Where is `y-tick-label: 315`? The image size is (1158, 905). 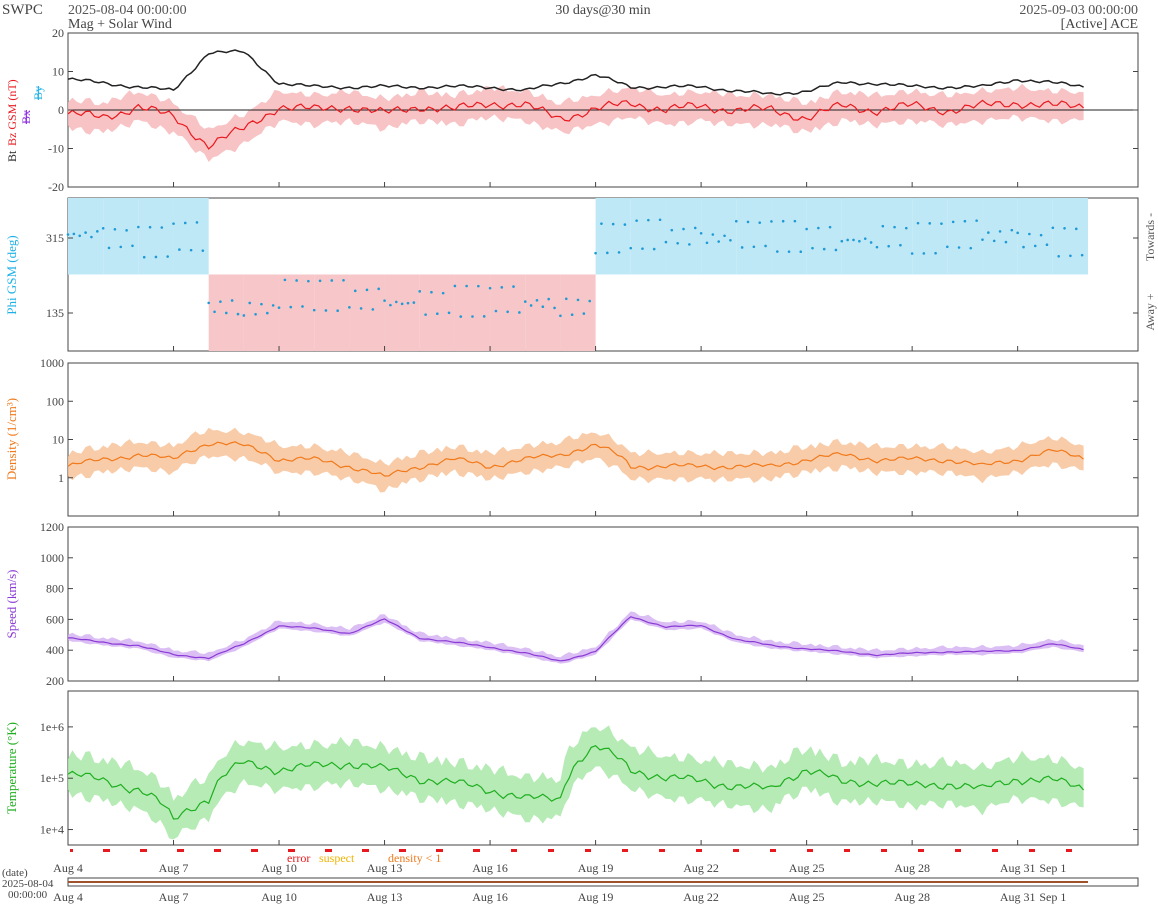 y-tick-label: 315 is located at coordinates (55, 238).